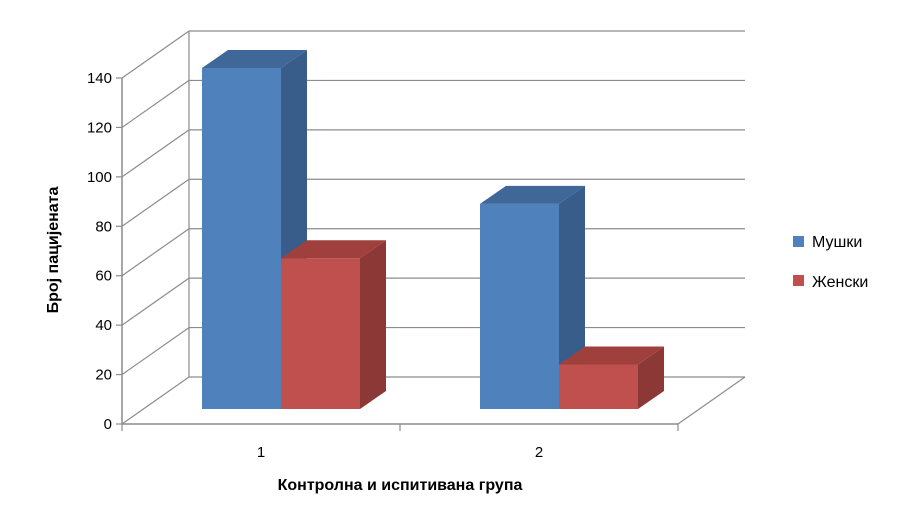 Image resolution: width=900 pixels, height=525 pixels. Describe the element at coordinates (99, 127) in the screenshot. I see `y-tick-label: 120` at that location.